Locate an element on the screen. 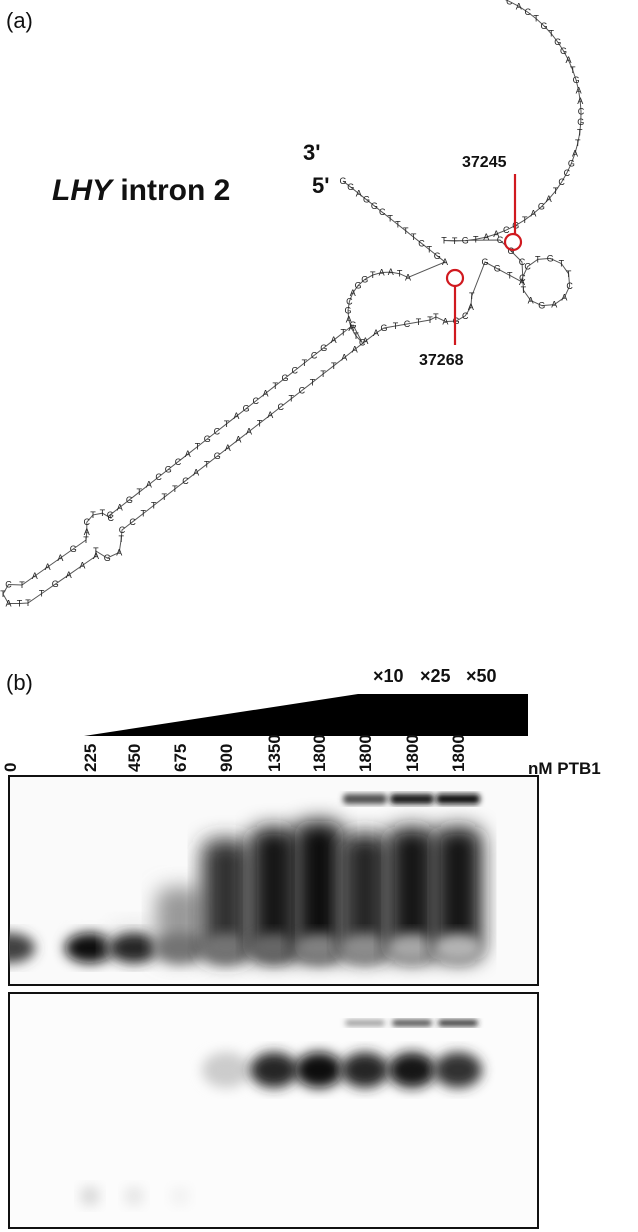  lane-label: 1350 is located at coordinates (274, 753).